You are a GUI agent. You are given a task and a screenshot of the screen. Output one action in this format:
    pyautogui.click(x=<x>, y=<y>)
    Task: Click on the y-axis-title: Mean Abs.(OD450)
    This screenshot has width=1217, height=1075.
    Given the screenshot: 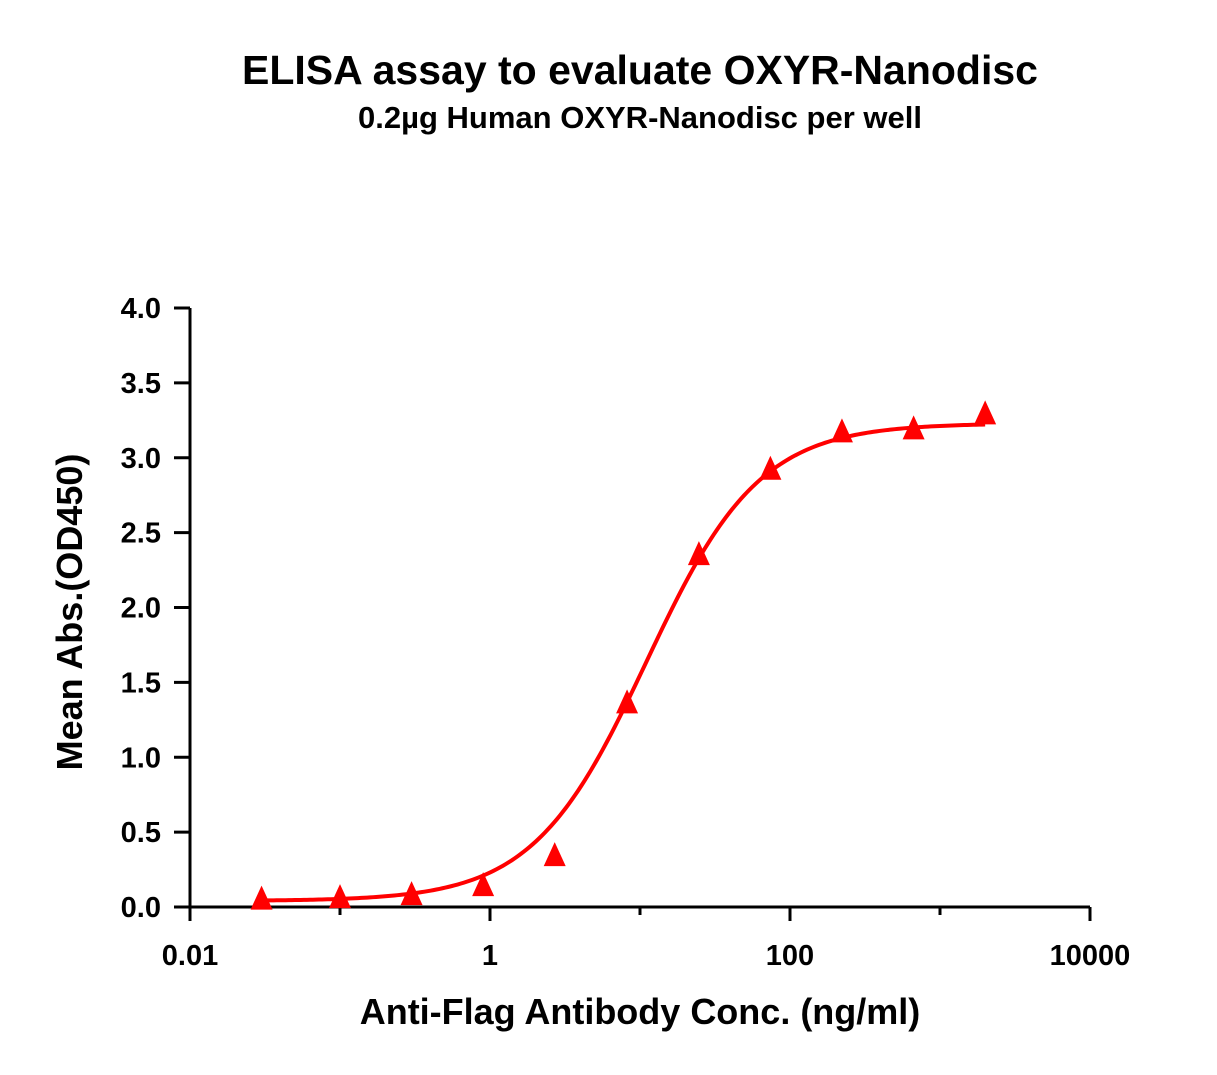 What is the action you would take?
    pyautogui.click(x=69, y=612)
    